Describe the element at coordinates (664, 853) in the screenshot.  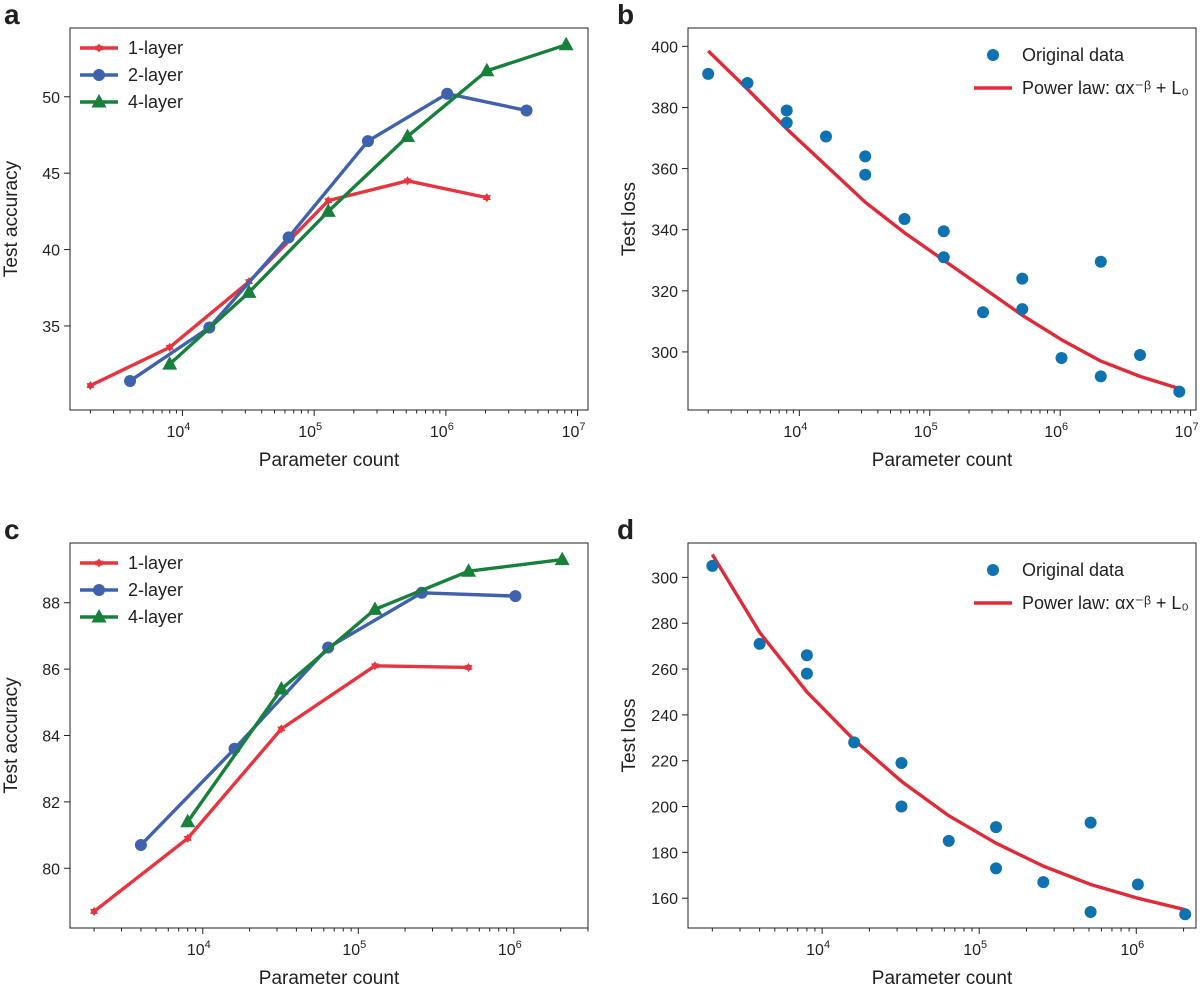
I see `y-tick-label: 180` at that location.